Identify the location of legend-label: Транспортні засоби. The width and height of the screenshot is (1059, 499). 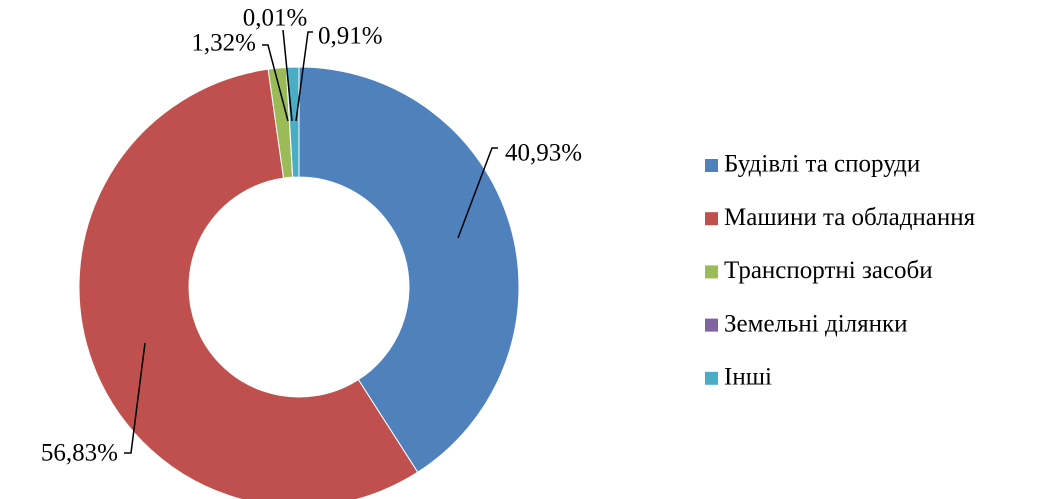
(828, 270).